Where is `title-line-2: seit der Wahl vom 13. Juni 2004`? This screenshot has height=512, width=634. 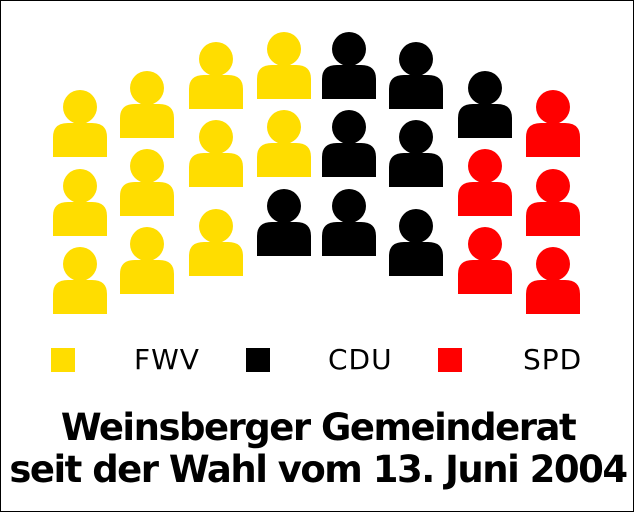 title-line-2: seit der Wahl vom 13. Juni 2004 is located at coordinates (318, 469).